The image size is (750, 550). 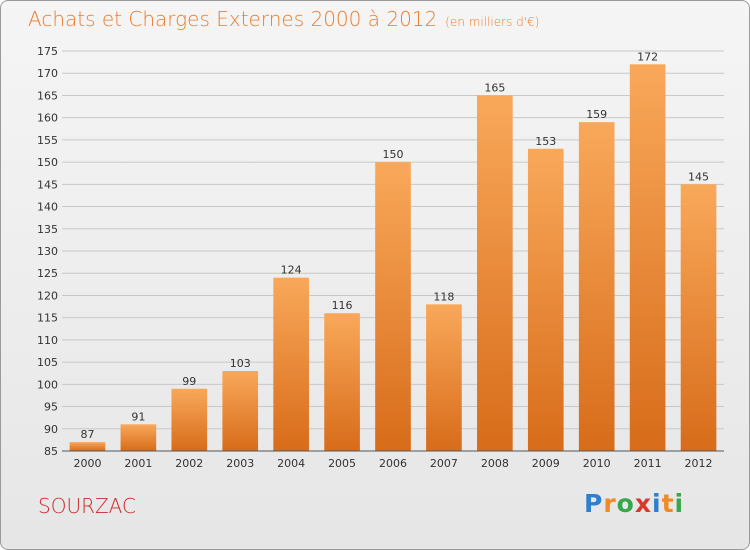 I want to click on y-tick-label: 120, so click(x=47, y=295).